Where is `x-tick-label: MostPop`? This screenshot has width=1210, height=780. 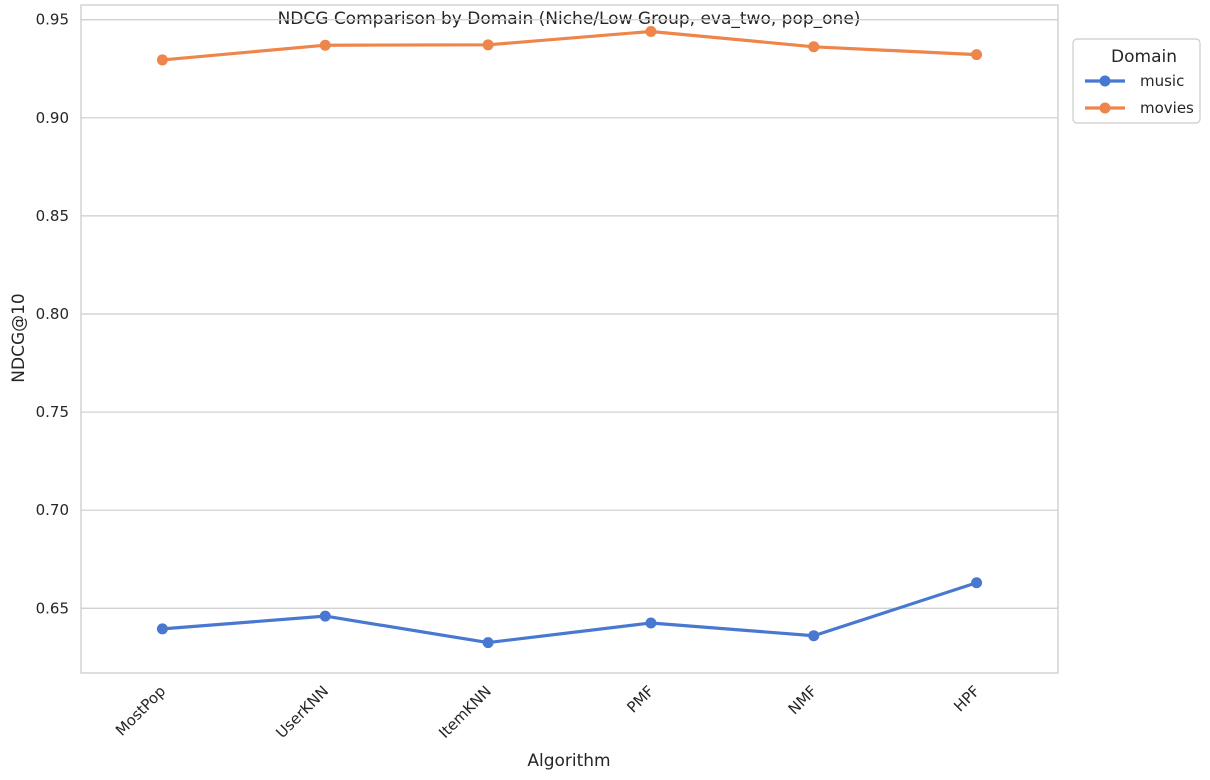 x-tick-label: MostPop is located at coordinates (140, 710).